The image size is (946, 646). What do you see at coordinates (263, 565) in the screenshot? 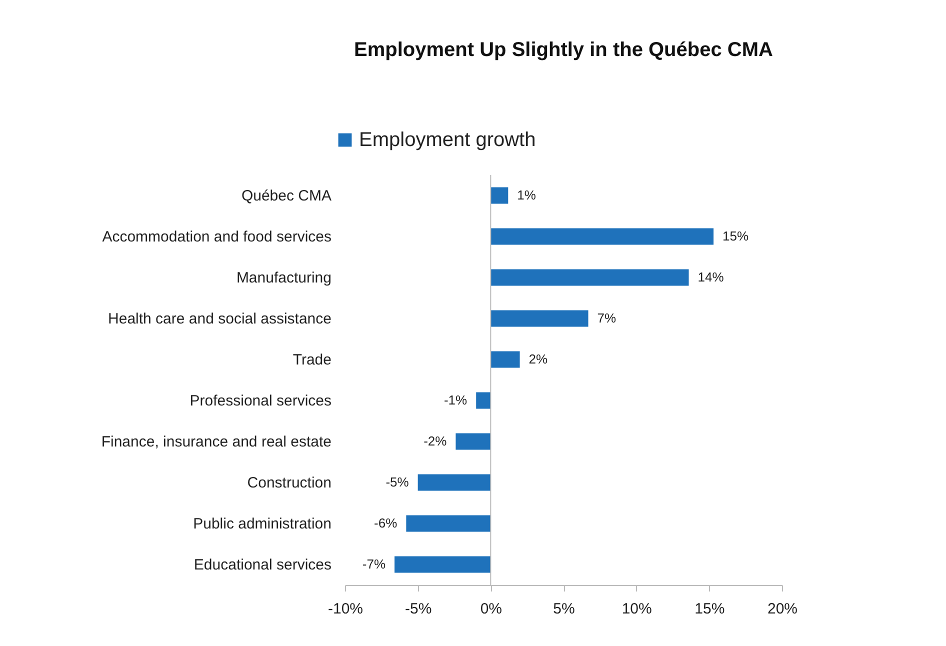
I see `y-tick-label: Educational services` at bounding box center [263, 565].